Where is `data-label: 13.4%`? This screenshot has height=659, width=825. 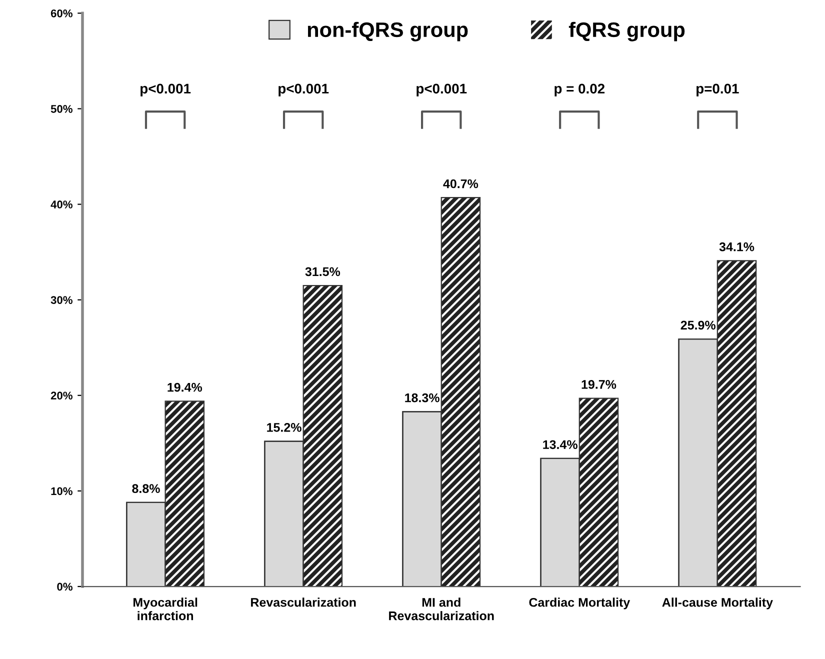 data-label: 13.4% is located at coordinates (560, 445).